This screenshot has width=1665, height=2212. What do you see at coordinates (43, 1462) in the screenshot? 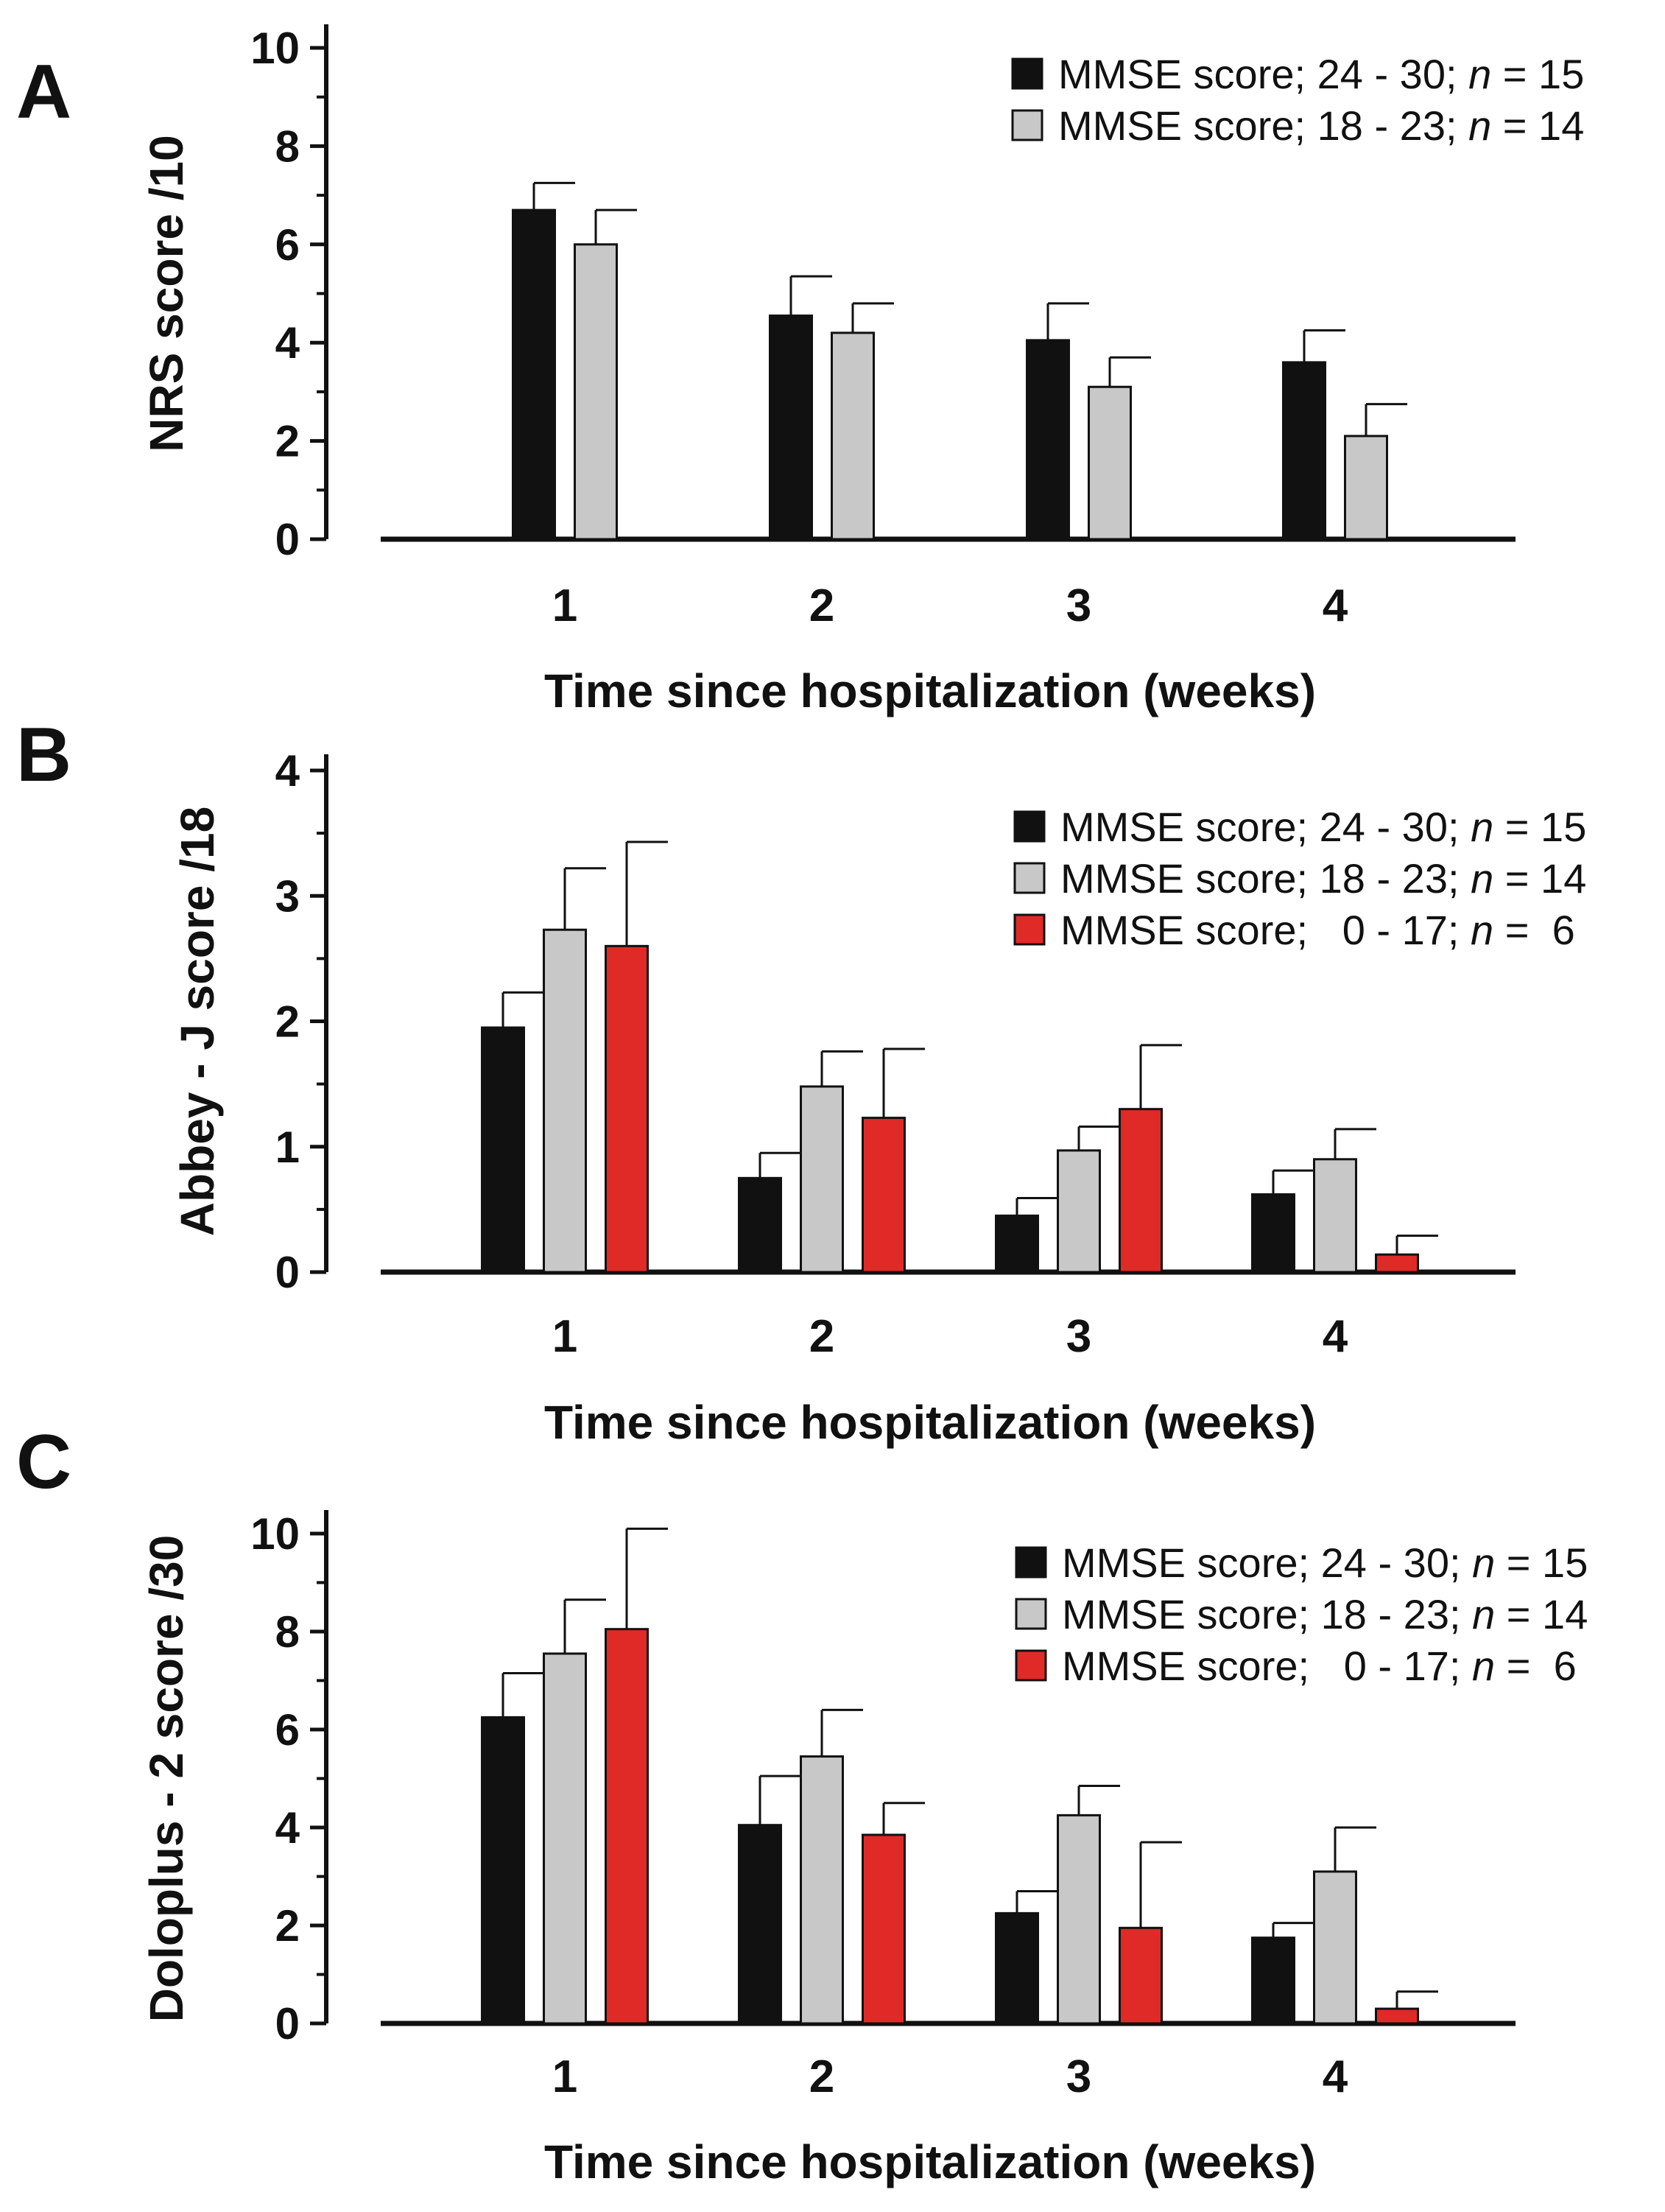
I see `panel-letter: C` at bounding box center [43, 1462].